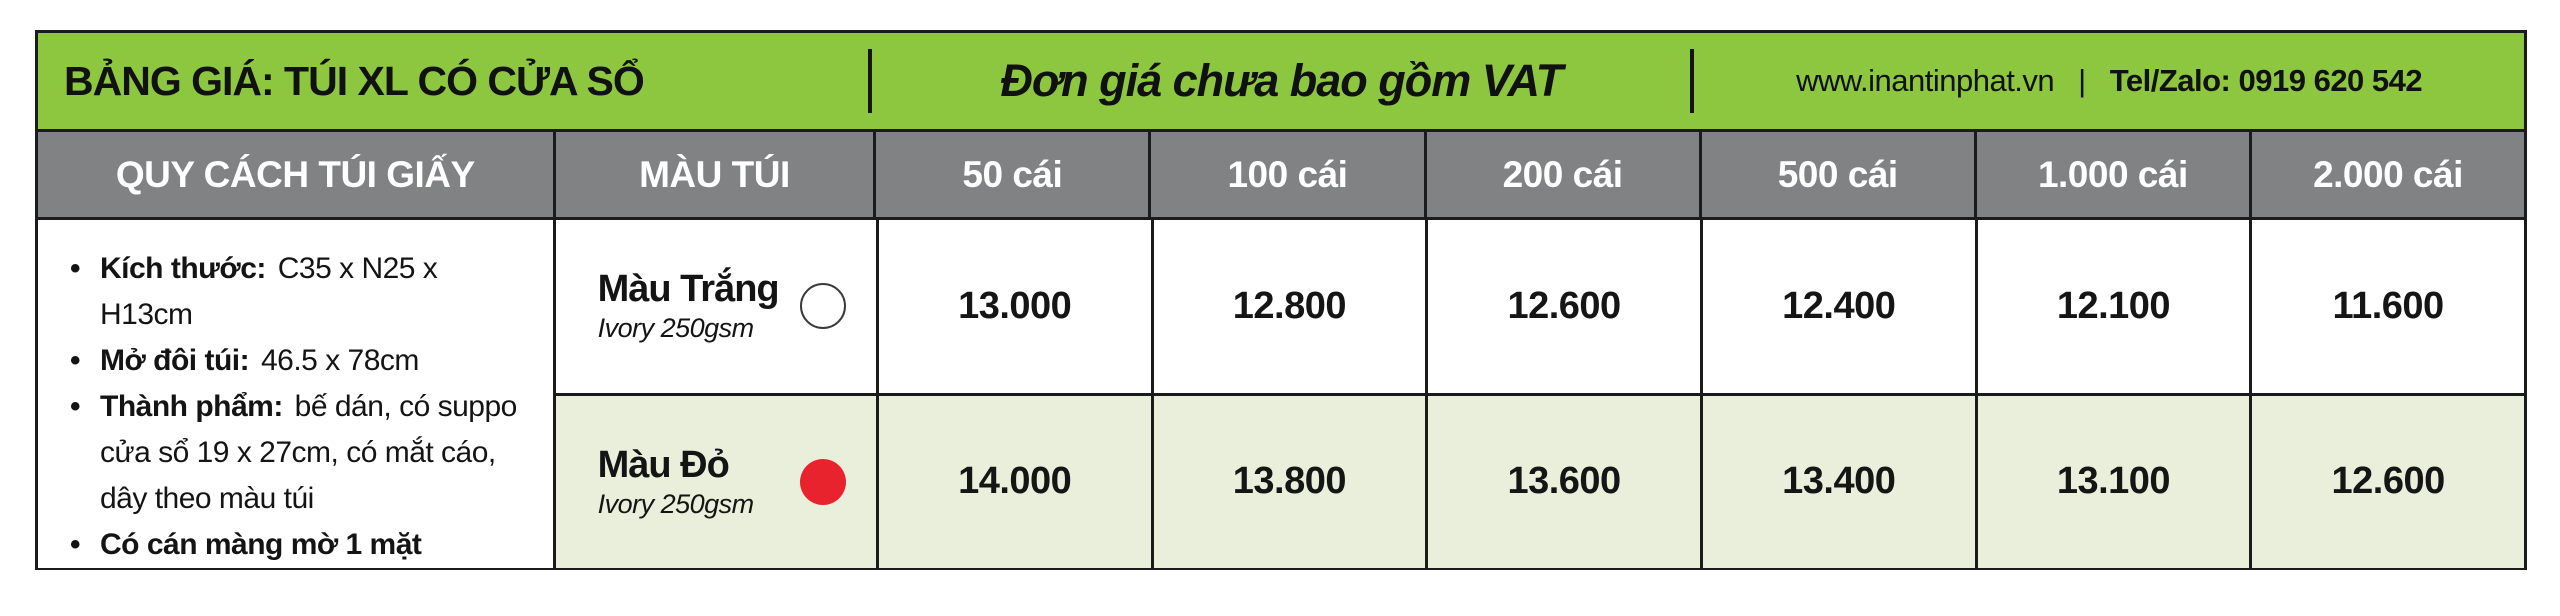 The height and width of the screenshot is (616, 2560). What do you see at coordinates (191, 406) in the screenshot?
I see `spec-label: Thành phẩm:` at bounding box center [191, 406].